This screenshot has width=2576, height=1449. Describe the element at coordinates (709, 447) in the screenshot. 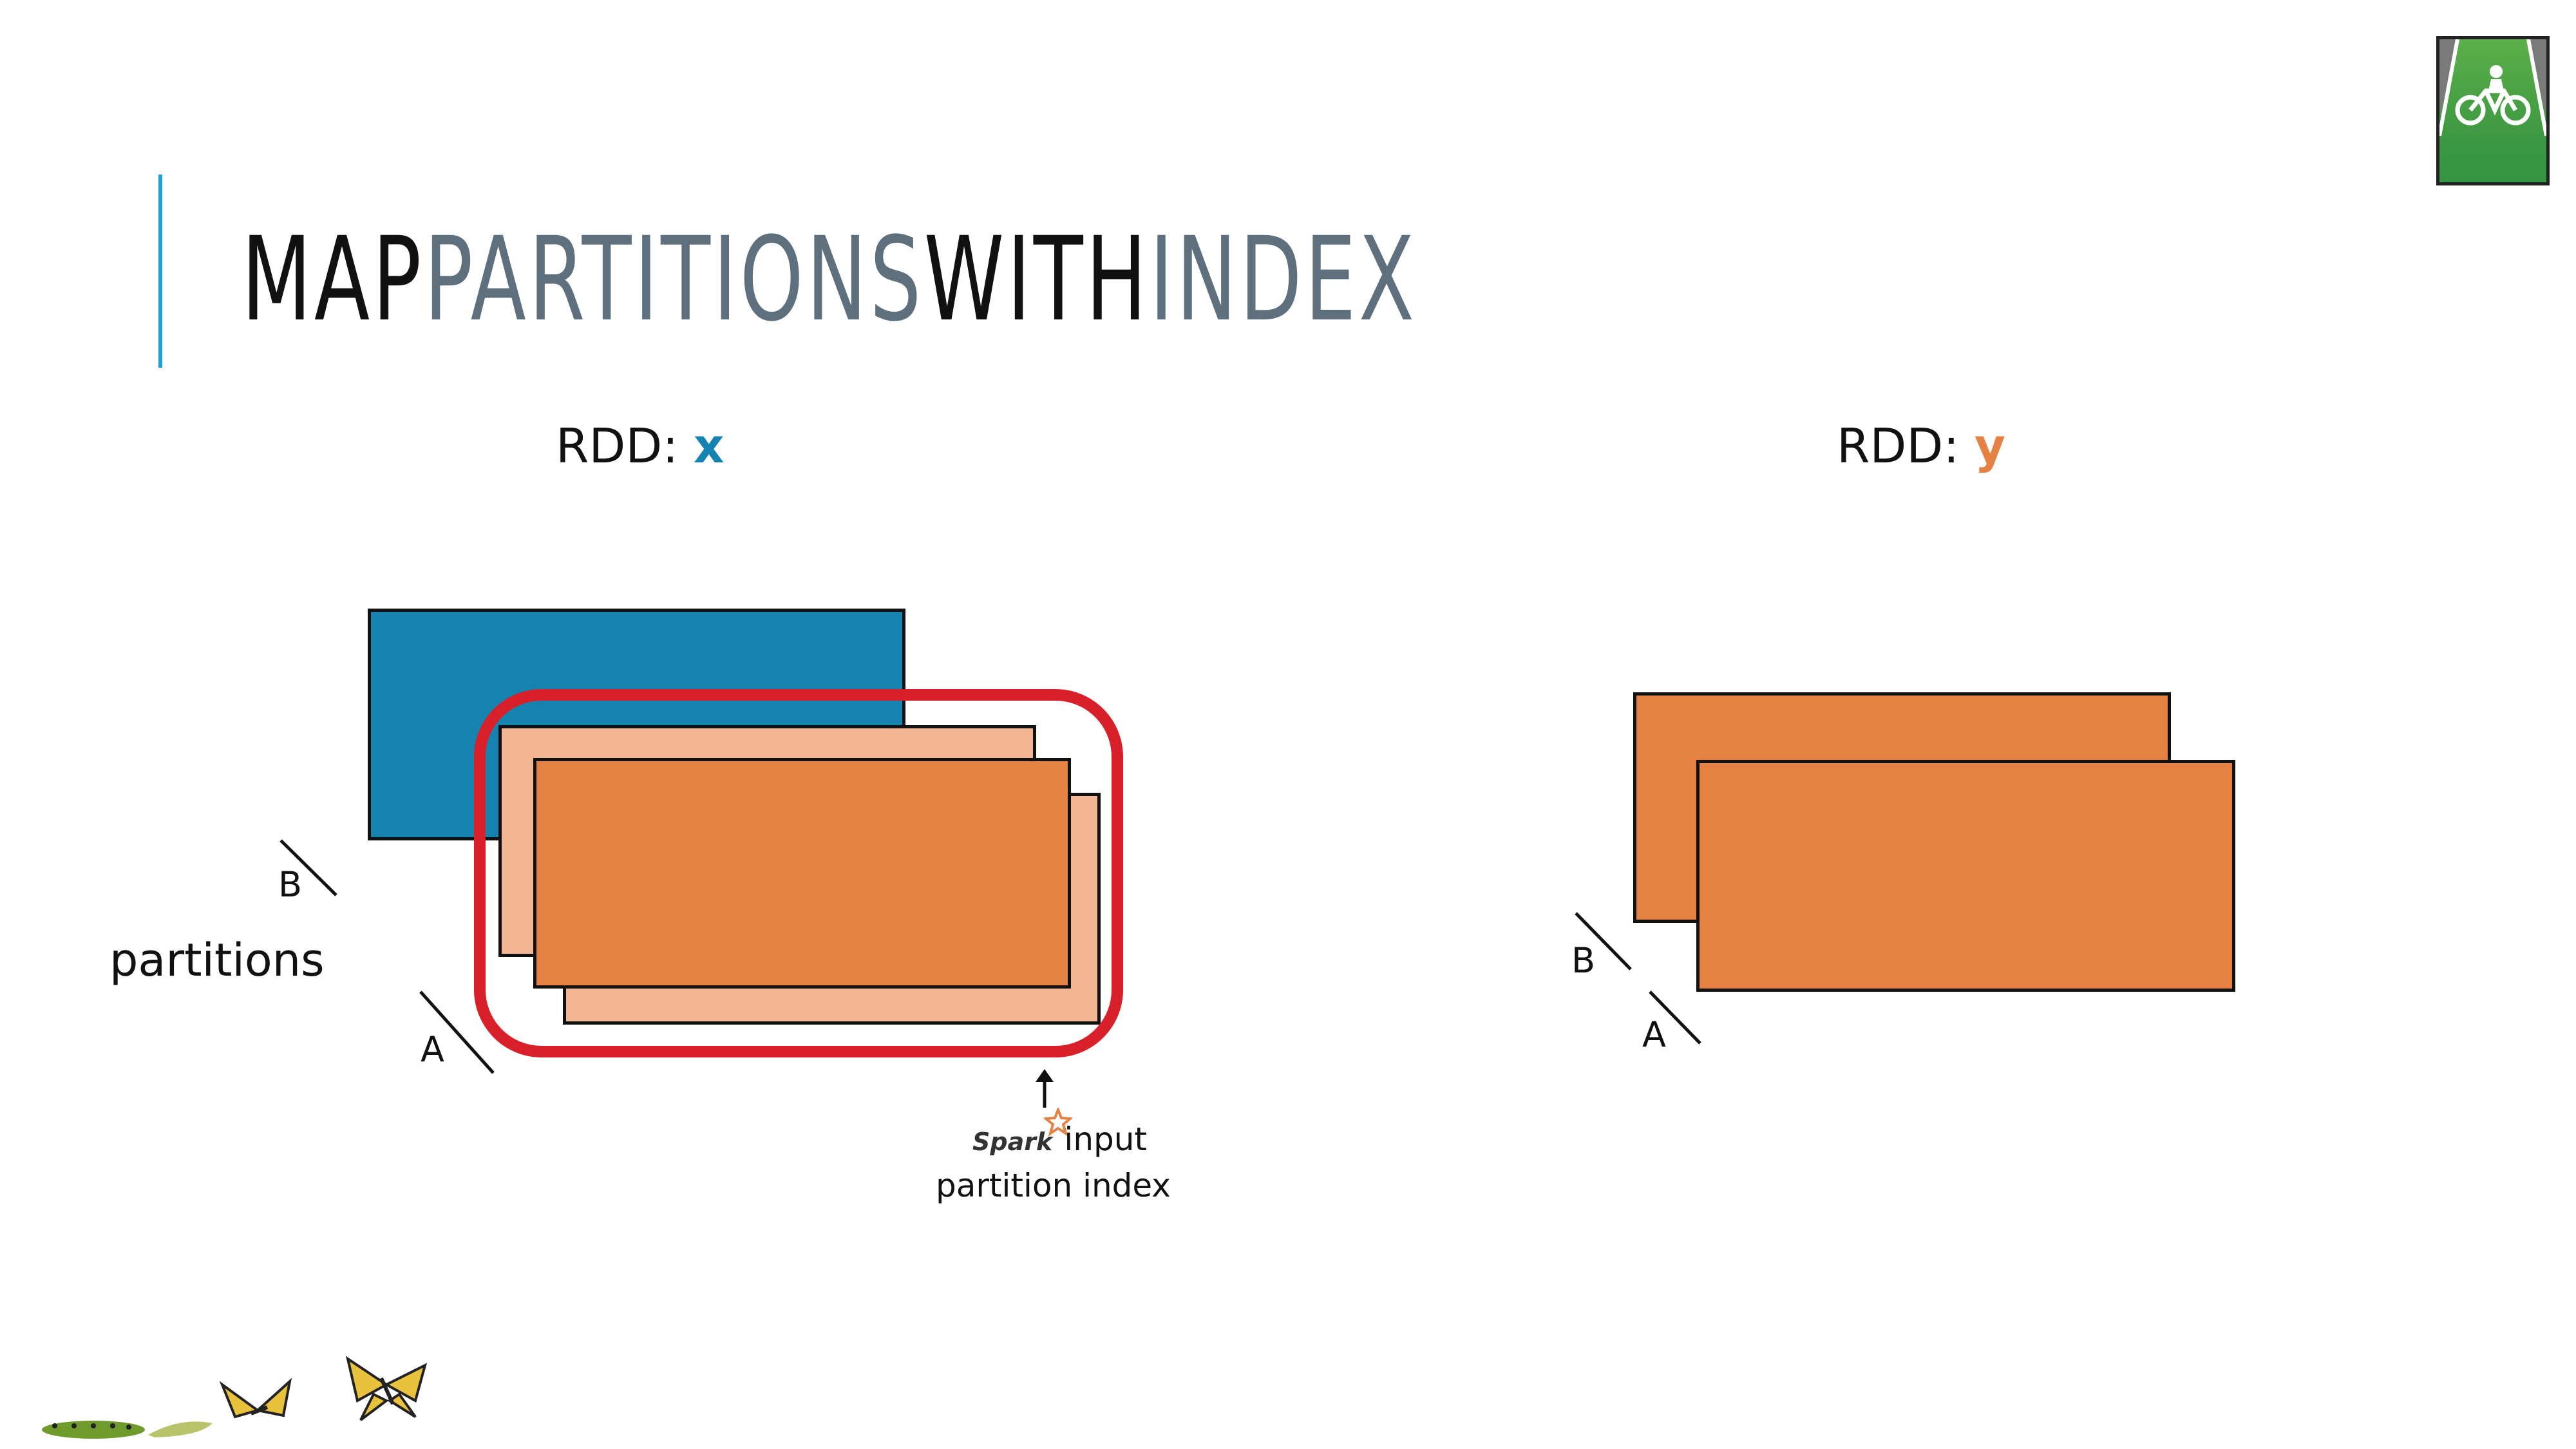

I see `rdd-x-name: x` at that location.